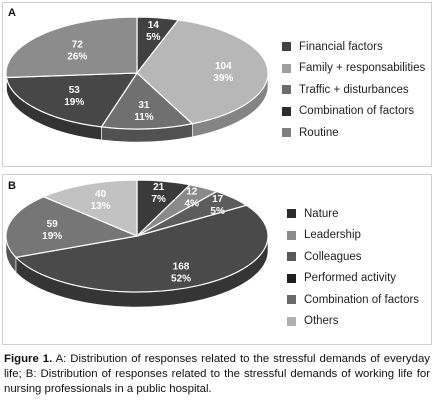 The height and width of the screenshot is (410, 434). Describe the element at coordinates (218, 199) in the screenshot. I see `pie-b-value-label-2: 17` at that location.